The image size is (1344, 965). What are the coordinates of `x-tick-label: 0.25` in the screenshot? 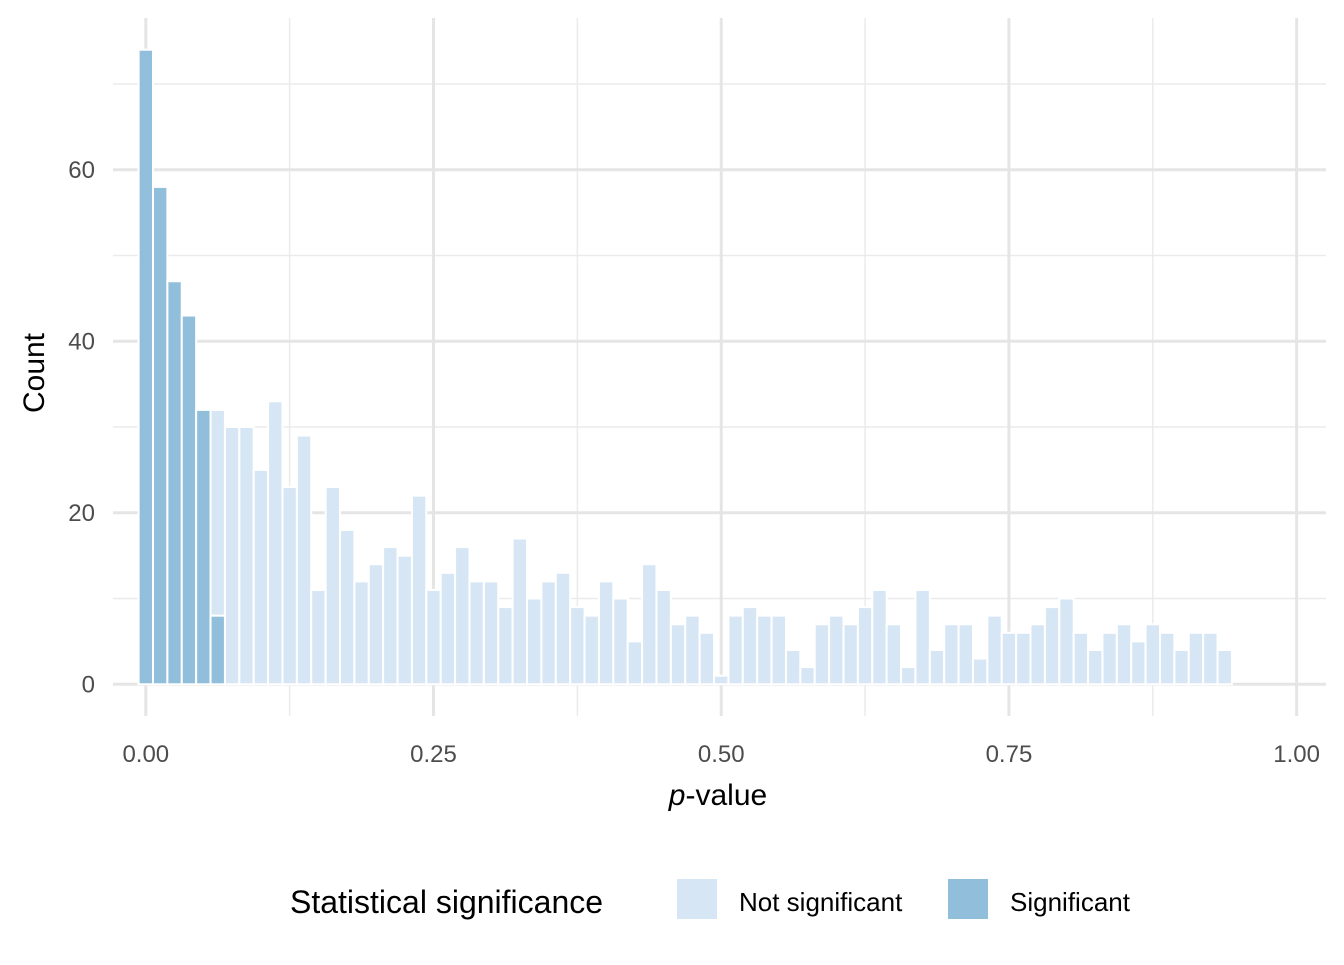 It's located at (433, 754).